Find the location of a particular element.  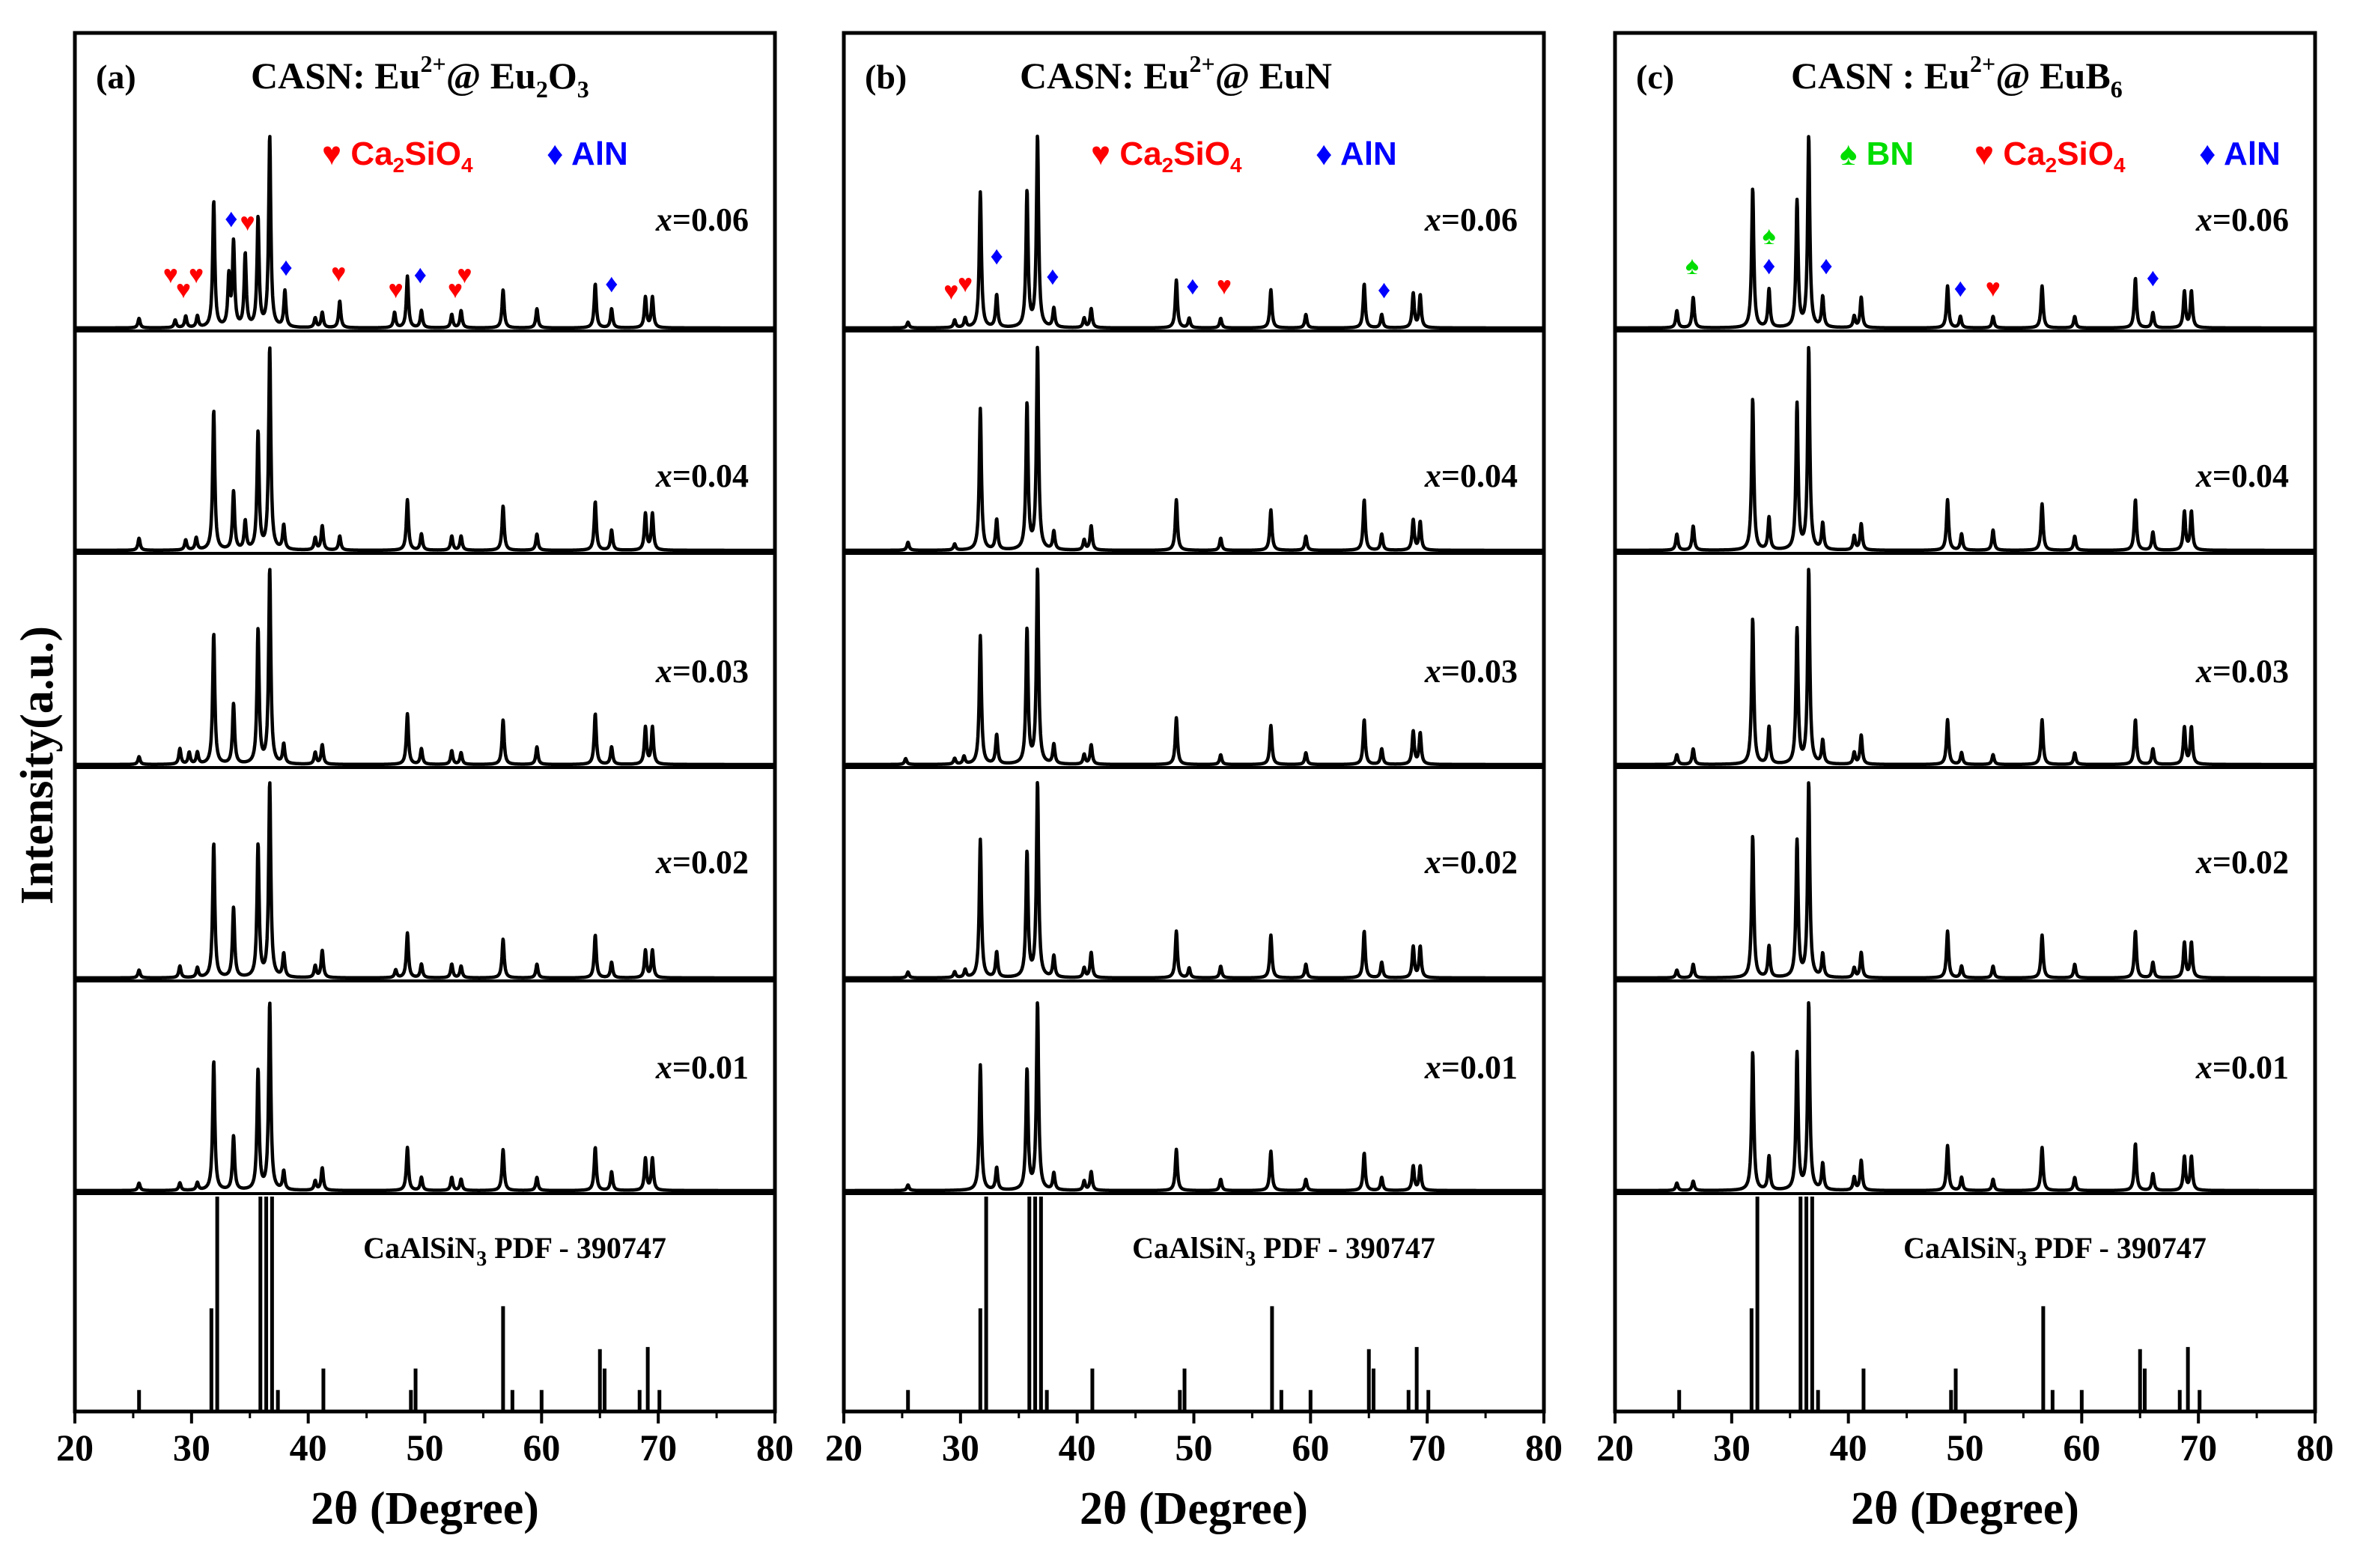

panel-title: CASN : Eu2+@ EuB6 is located at coordinates (1957, 77).